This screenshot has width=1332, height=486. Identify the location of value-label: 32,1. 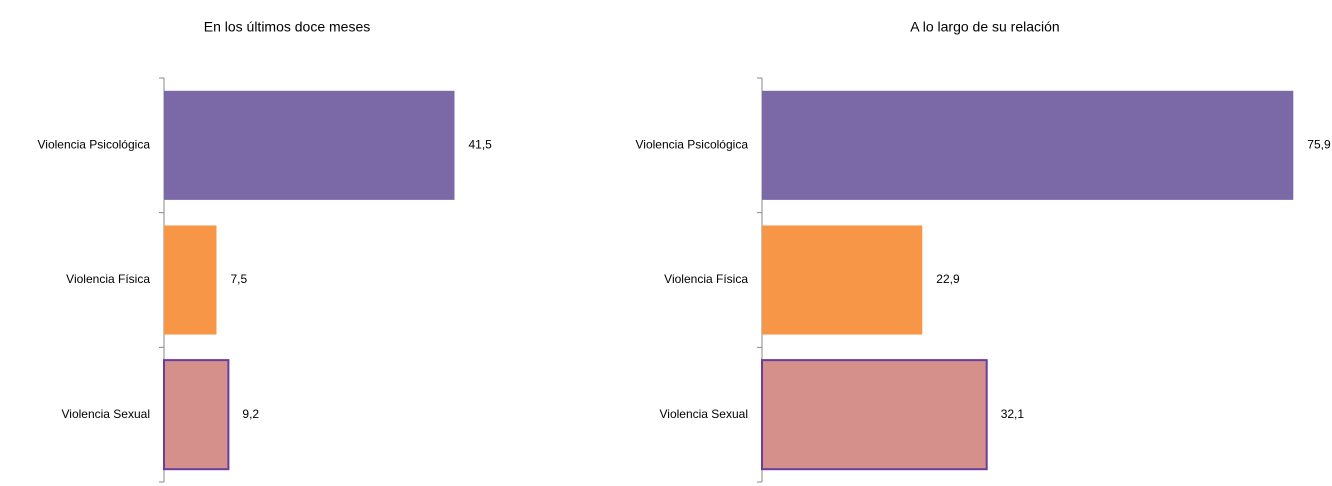
(1013, 414).